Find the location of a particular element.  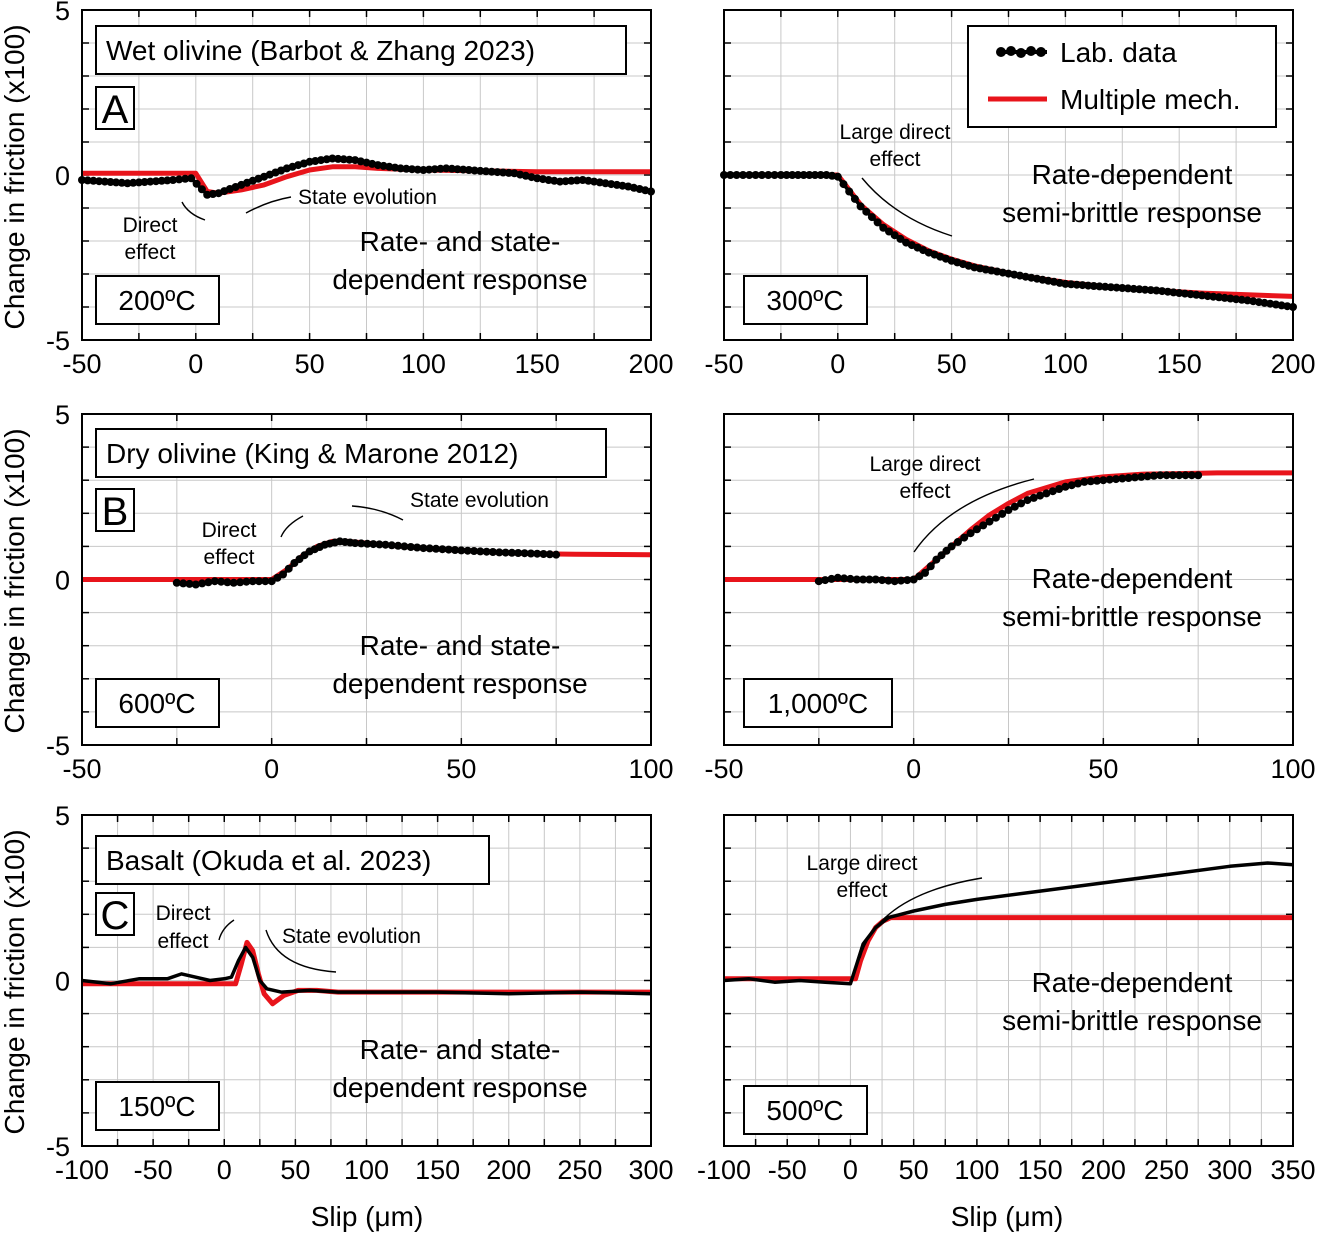

letter-box-b is located at coordinates (115, 510).